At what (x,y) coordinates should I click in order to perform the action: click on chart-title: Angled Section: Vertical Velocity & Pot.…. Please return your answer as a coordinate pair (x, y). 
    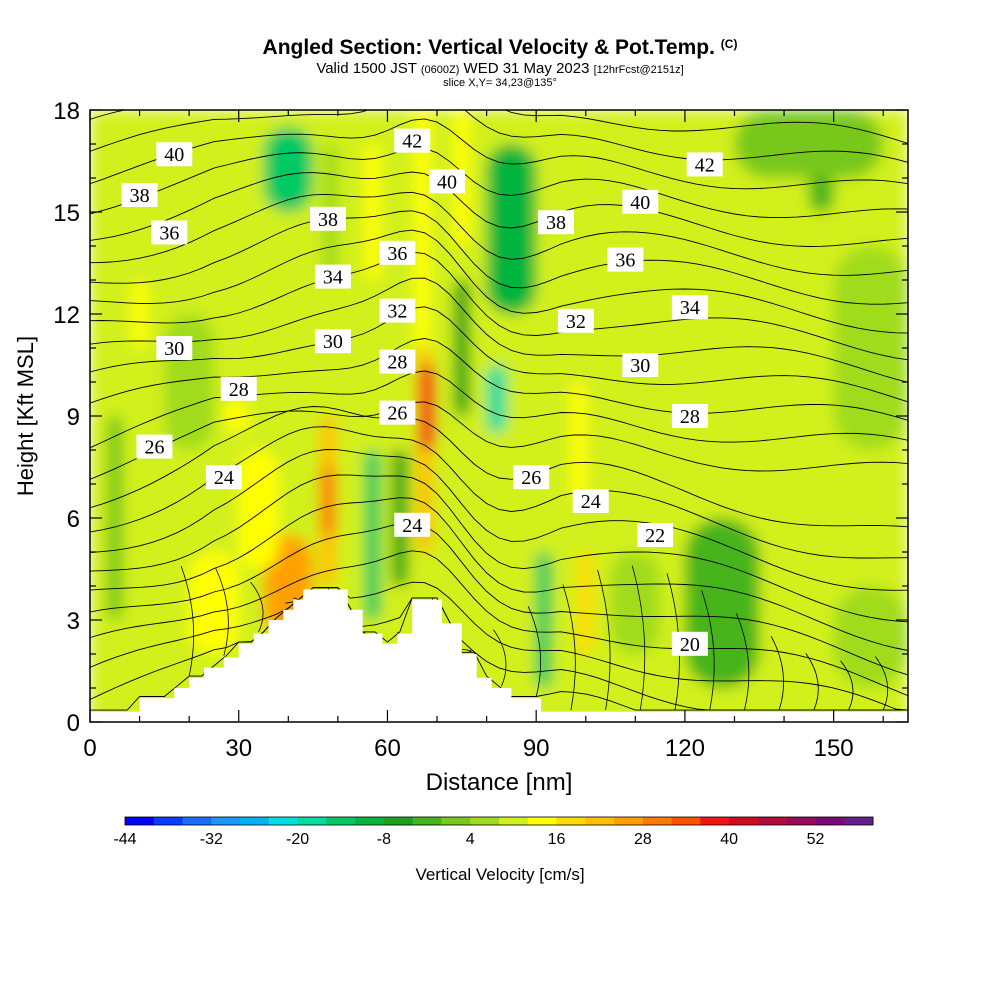
    Looking at the image, I should click on (500, 48).